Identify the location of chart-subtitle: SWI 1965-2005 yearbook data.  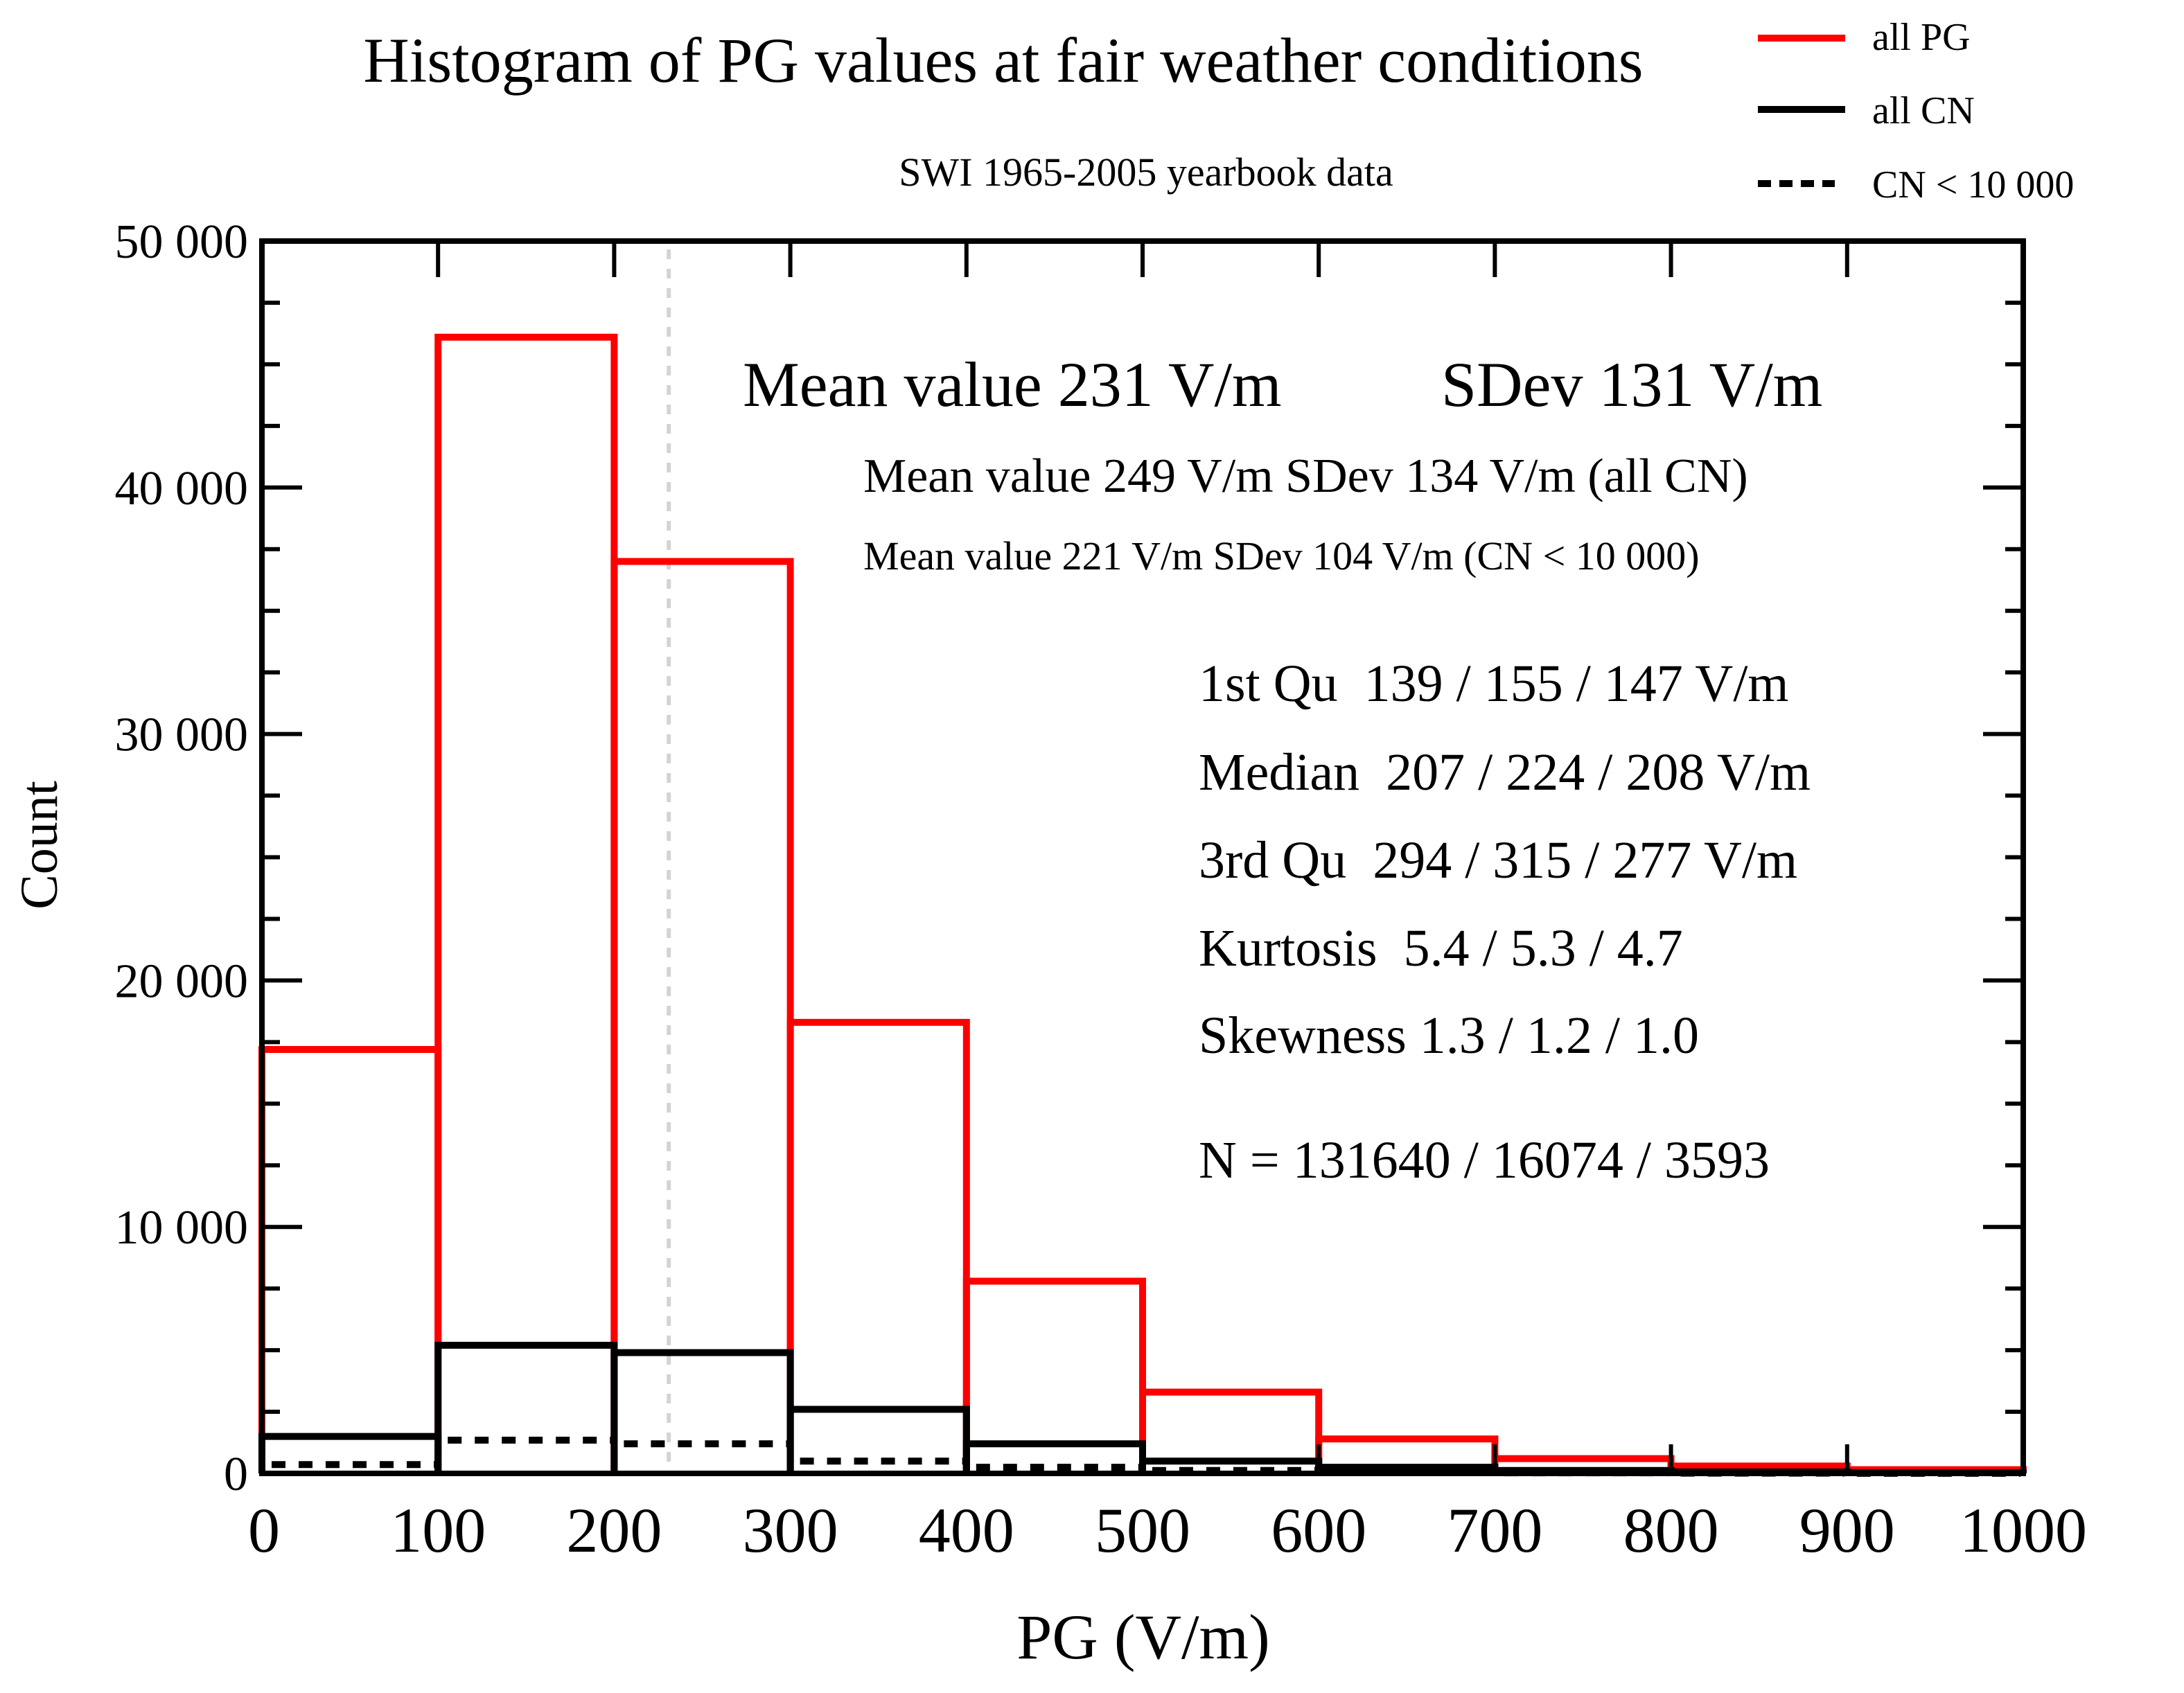
(1146, 172).